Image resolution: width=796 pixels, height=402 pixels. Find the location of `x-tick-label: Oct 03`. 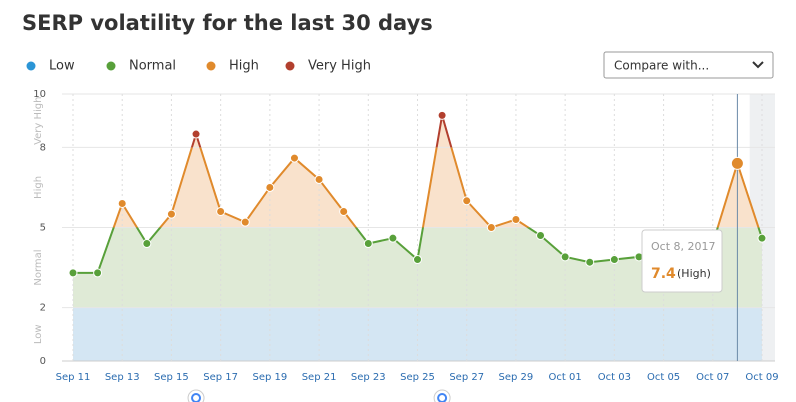

x-tick-label: Oct 03 is located at coordinates (614, 377).